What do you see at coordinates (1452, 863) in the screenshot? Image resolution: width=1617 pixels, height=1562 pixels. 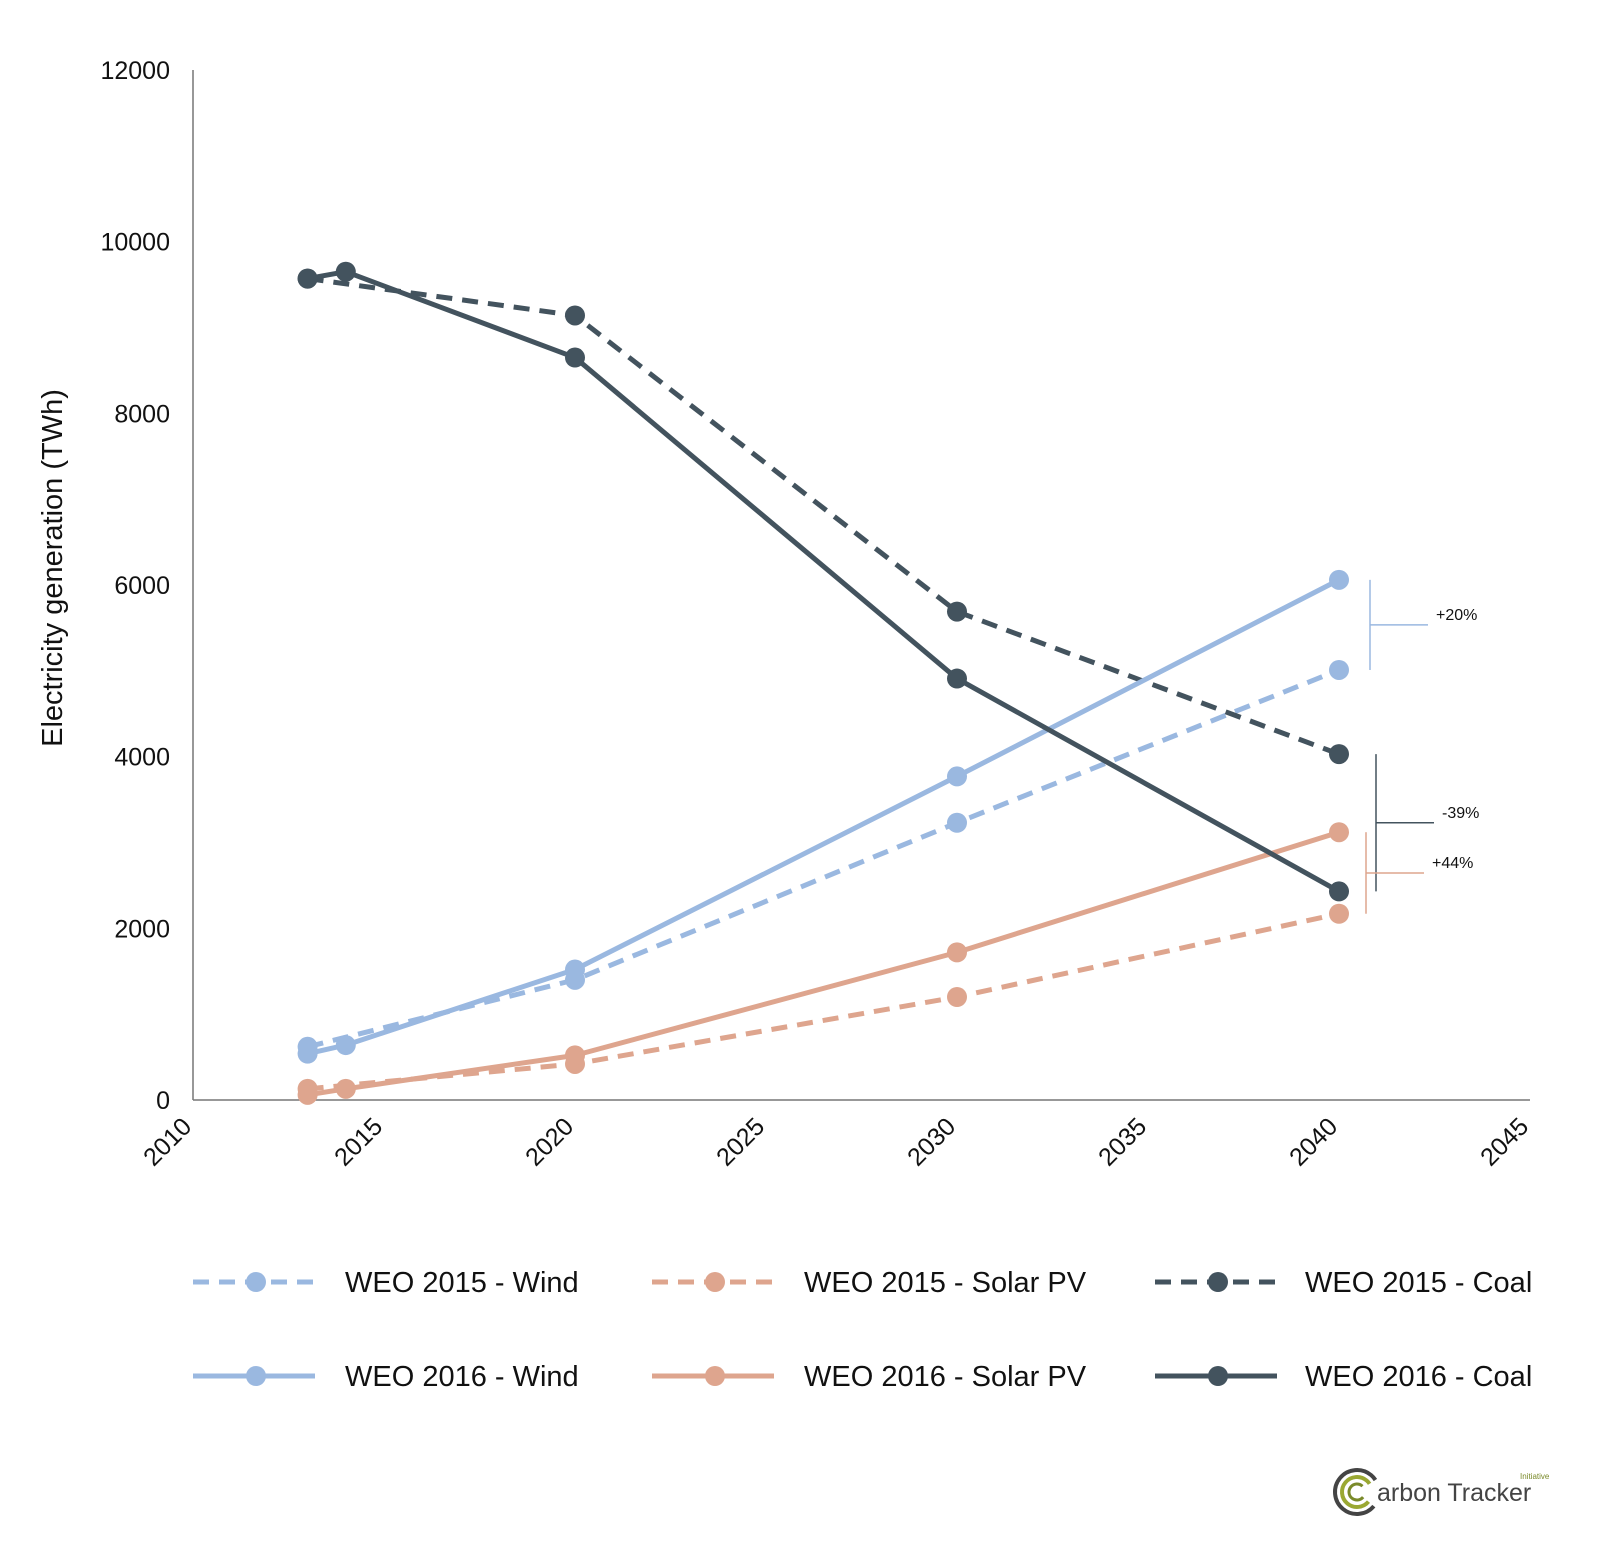 I see `annotation-label: +44%` at bounding box center [1452, 863].